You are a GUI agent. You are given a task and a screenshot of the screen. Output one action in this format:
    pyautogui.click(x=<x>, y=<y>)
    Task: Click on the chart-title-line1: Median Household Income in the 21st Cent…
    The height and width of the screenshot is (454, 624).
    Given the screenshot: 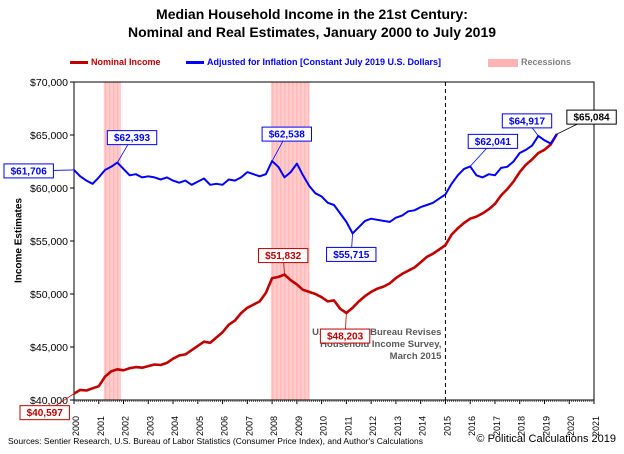 What is the action you would take?
    pyautogui.click(x=312, y=14)
    